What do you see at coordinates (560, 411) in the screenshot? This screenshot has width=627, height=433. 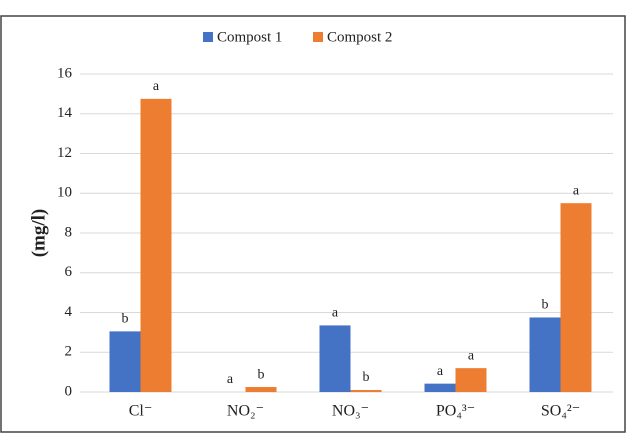 I see `x-tick-label: SO₄²⁻` at bounding box center [560, 411].